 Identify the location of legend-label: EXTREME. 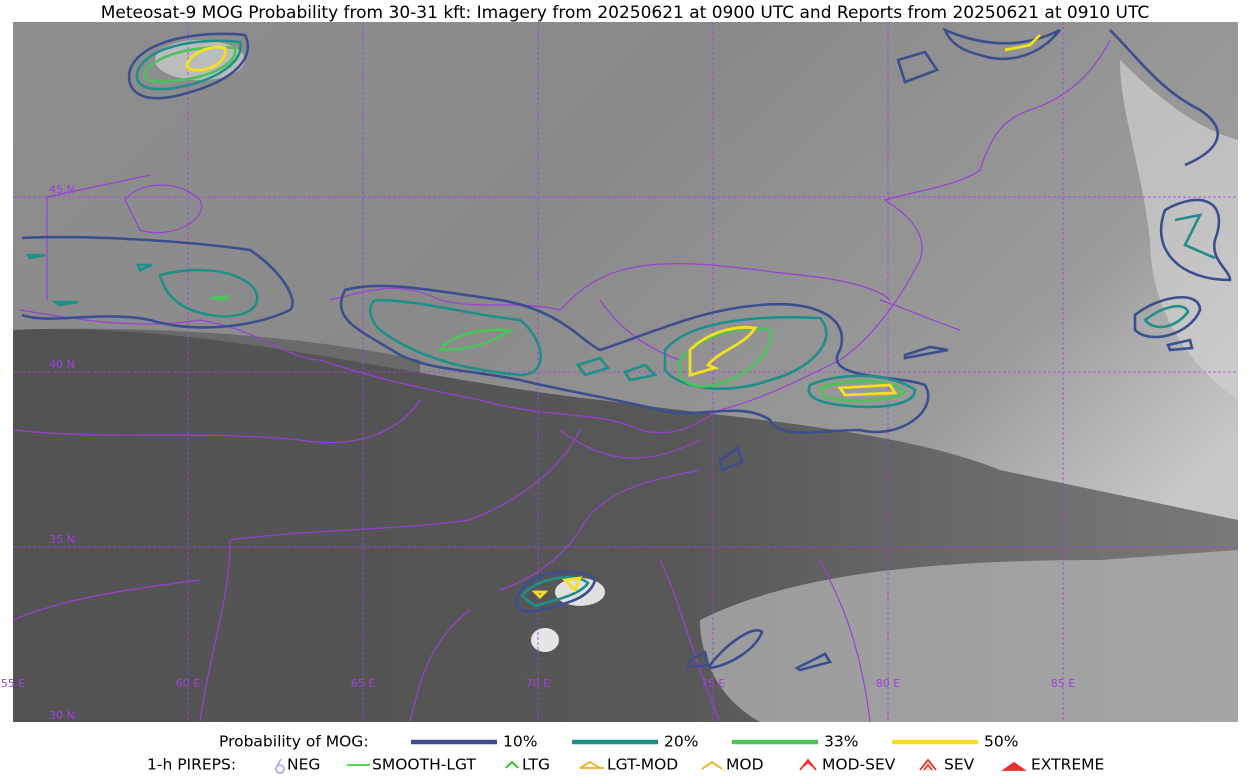
(1067, 765).